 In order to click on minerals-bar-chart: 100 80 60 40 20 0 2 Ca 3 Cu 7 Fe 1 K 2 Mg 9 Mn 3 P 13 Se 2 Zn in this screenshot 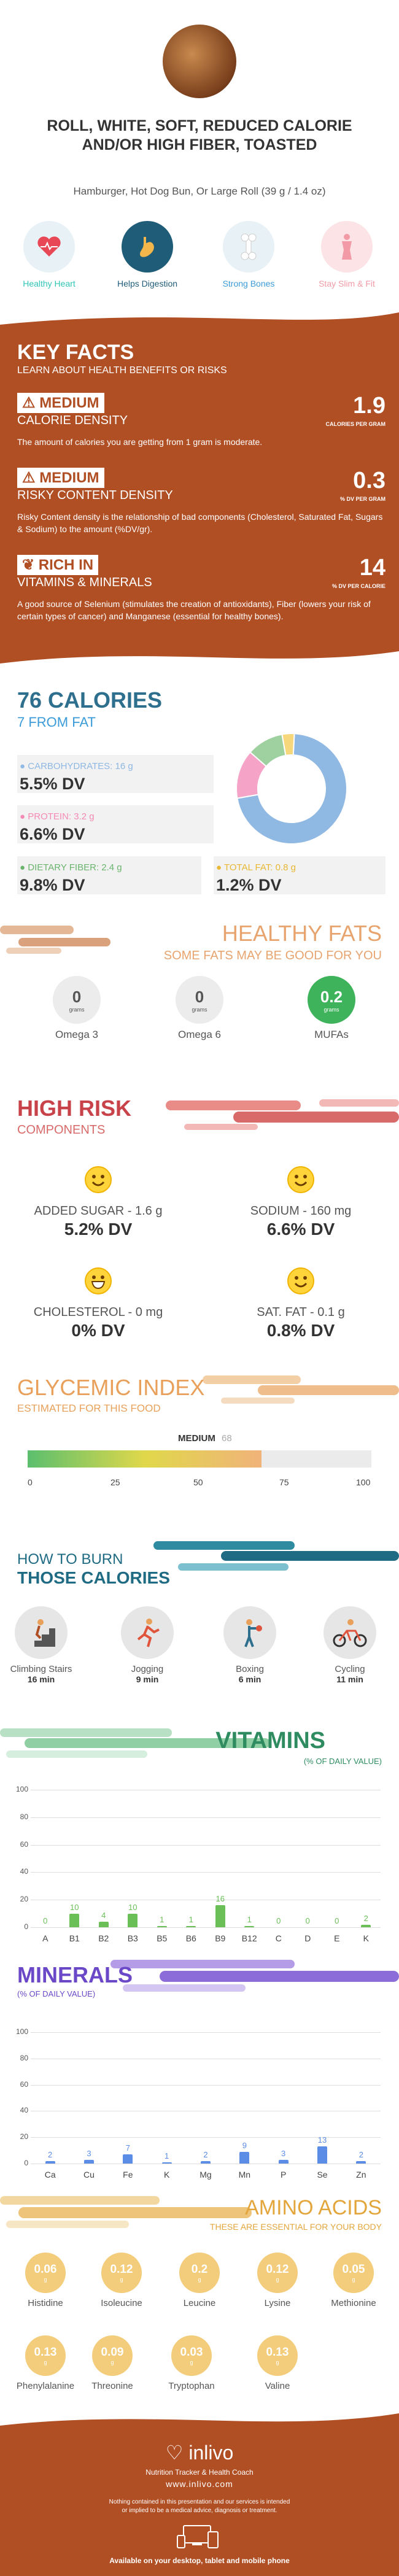, I will do `click(199, 2107)`.